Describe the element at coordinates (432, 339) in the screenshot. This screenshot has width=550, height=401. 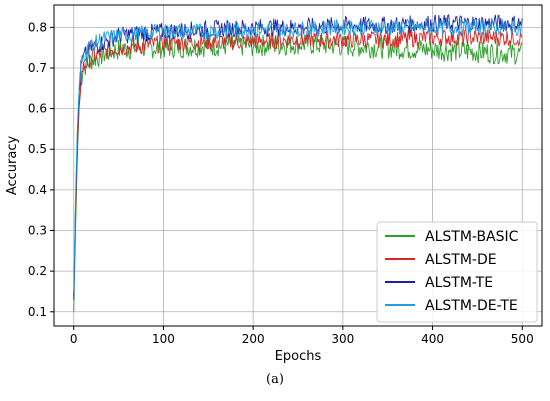
I see `x-tick-label: 400` at that location.